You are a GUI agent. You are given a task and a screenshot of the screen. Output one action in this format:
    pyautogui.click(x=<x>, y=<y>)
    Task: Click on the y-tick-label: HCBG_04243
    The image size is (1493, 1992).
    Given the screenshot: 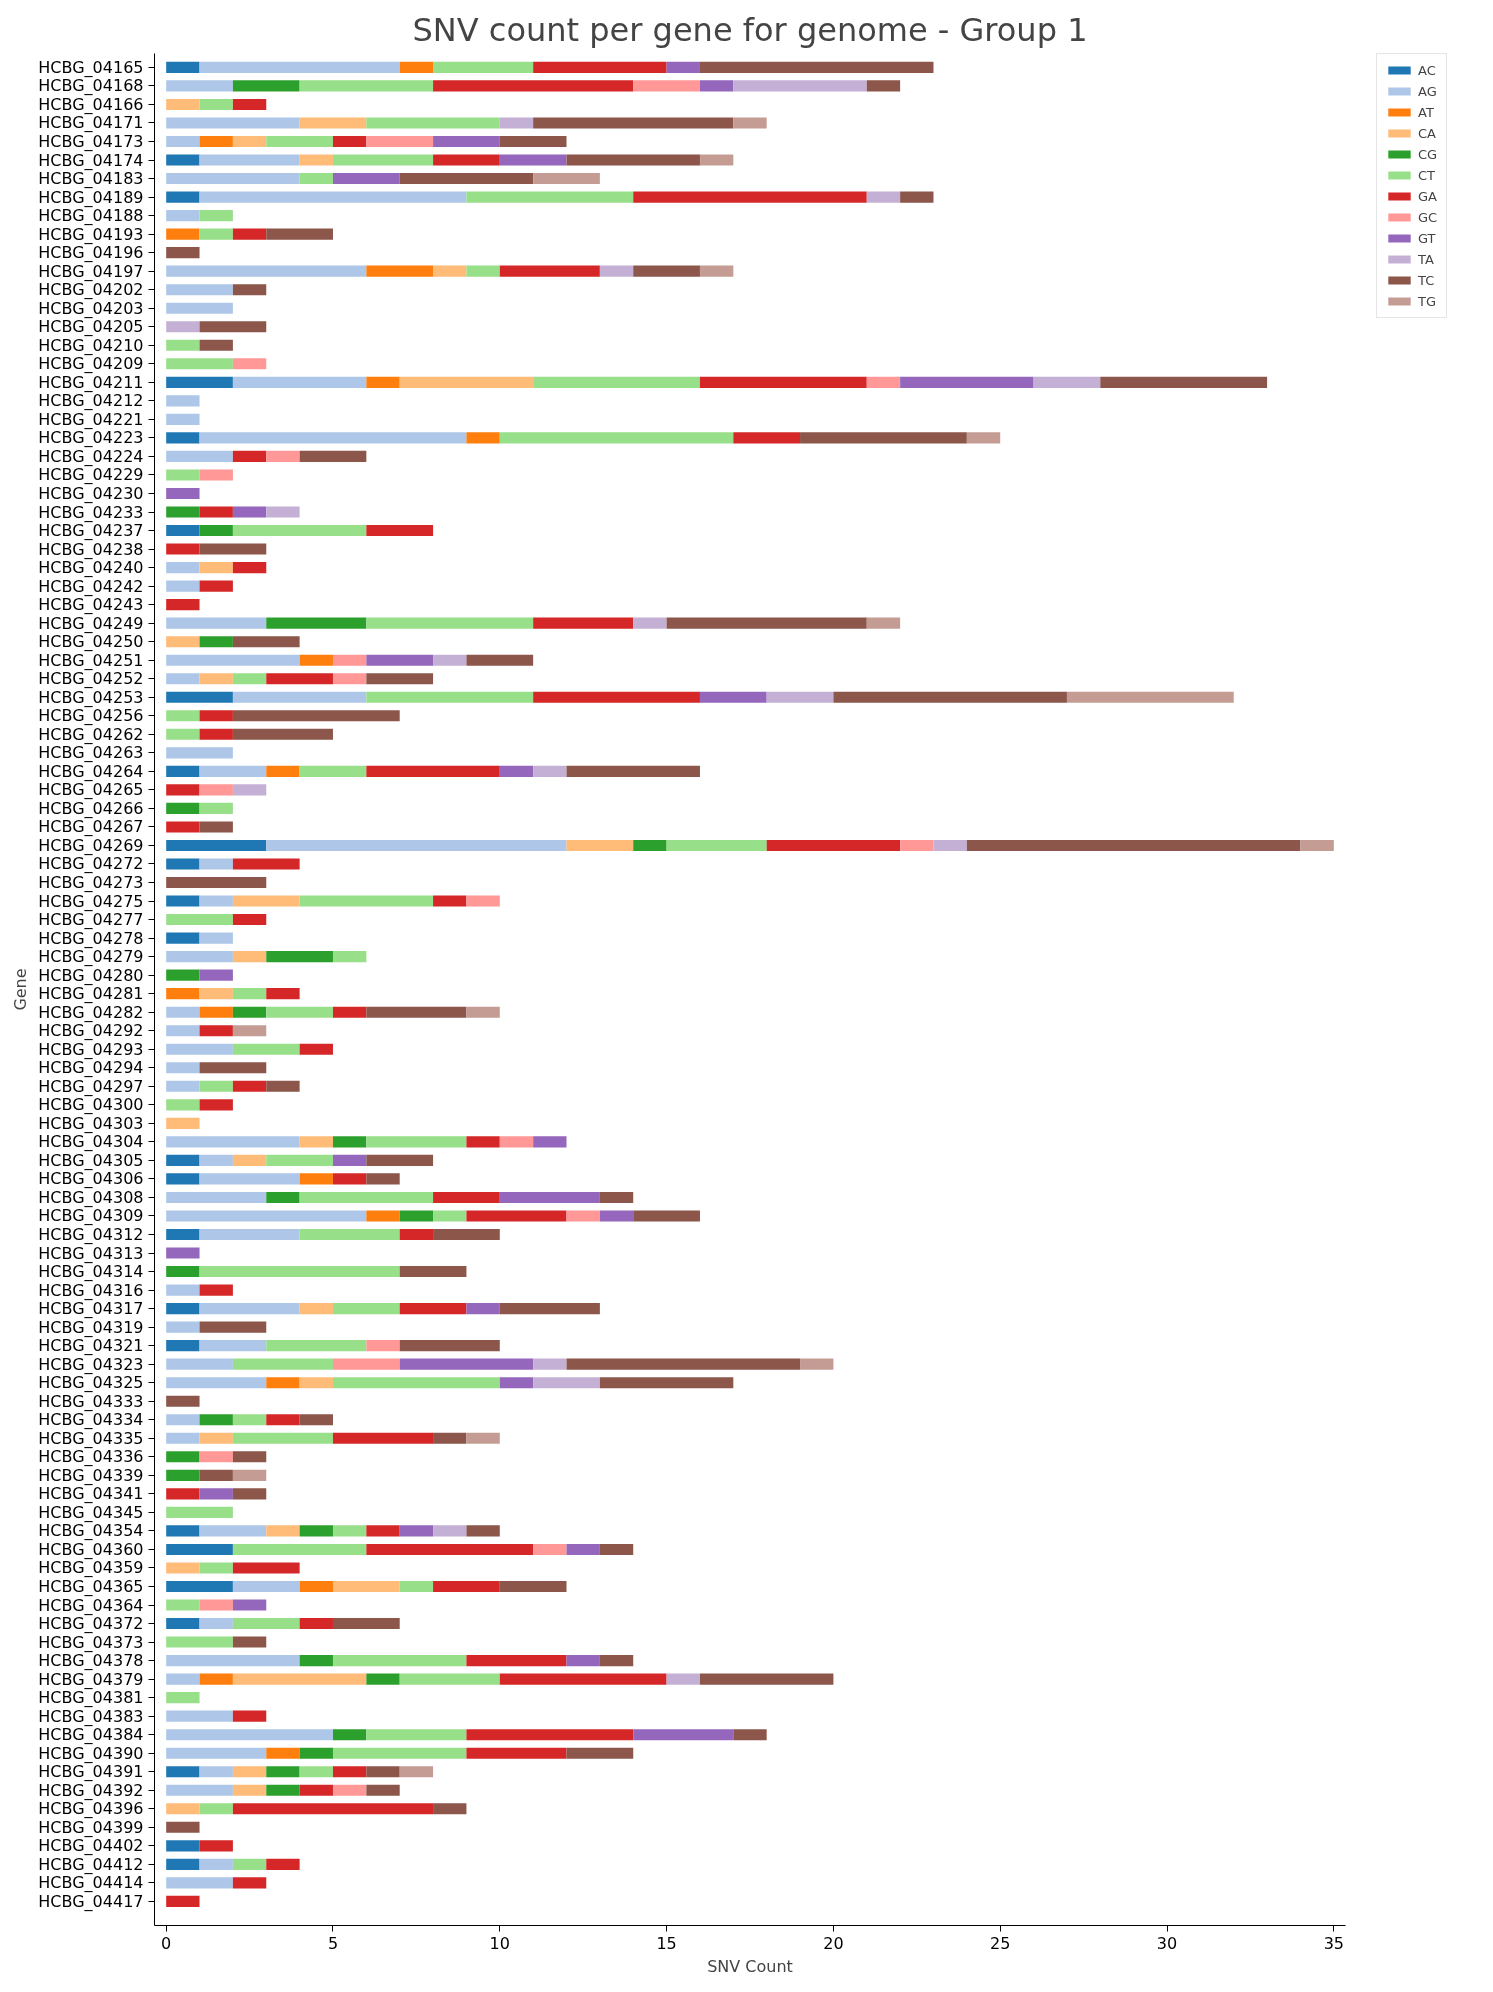 What is the action you would take?
    pyautogui.click(x=91, y=605)
    